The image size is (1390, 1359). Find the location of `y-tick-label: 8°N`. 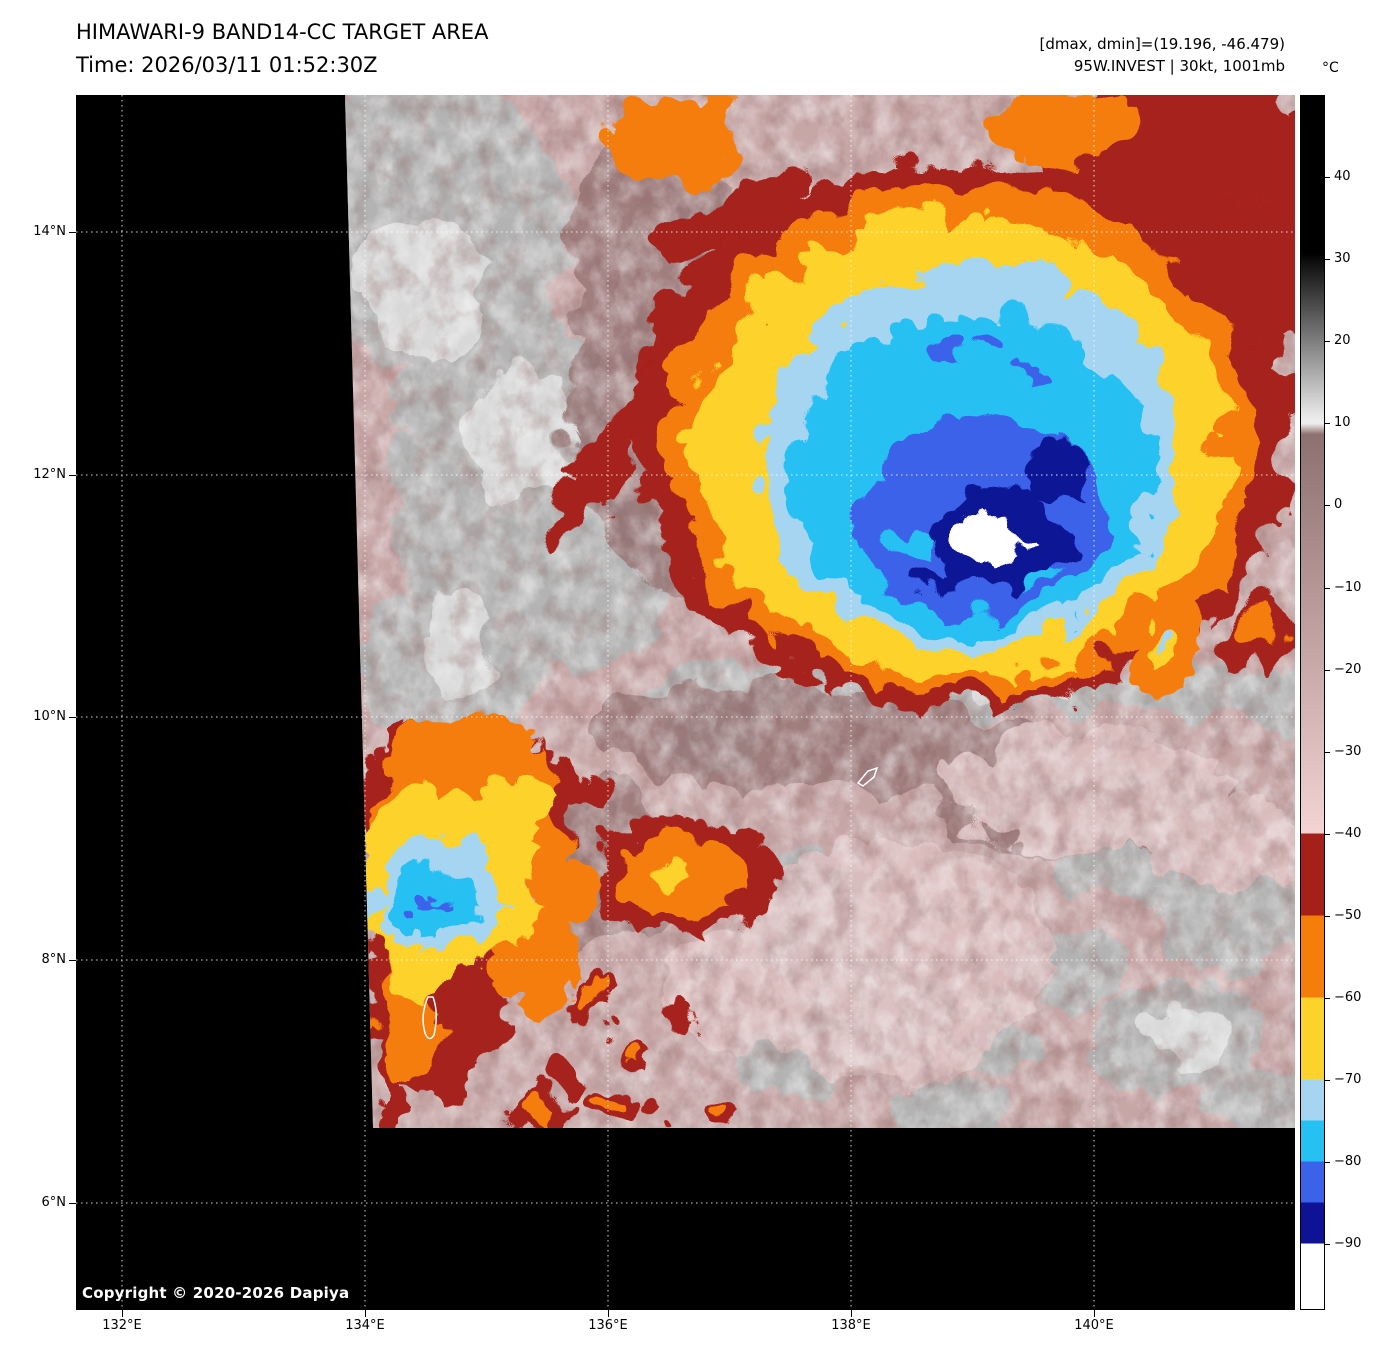

y-tick-label: 8°N is located at coordinates (54, 959).